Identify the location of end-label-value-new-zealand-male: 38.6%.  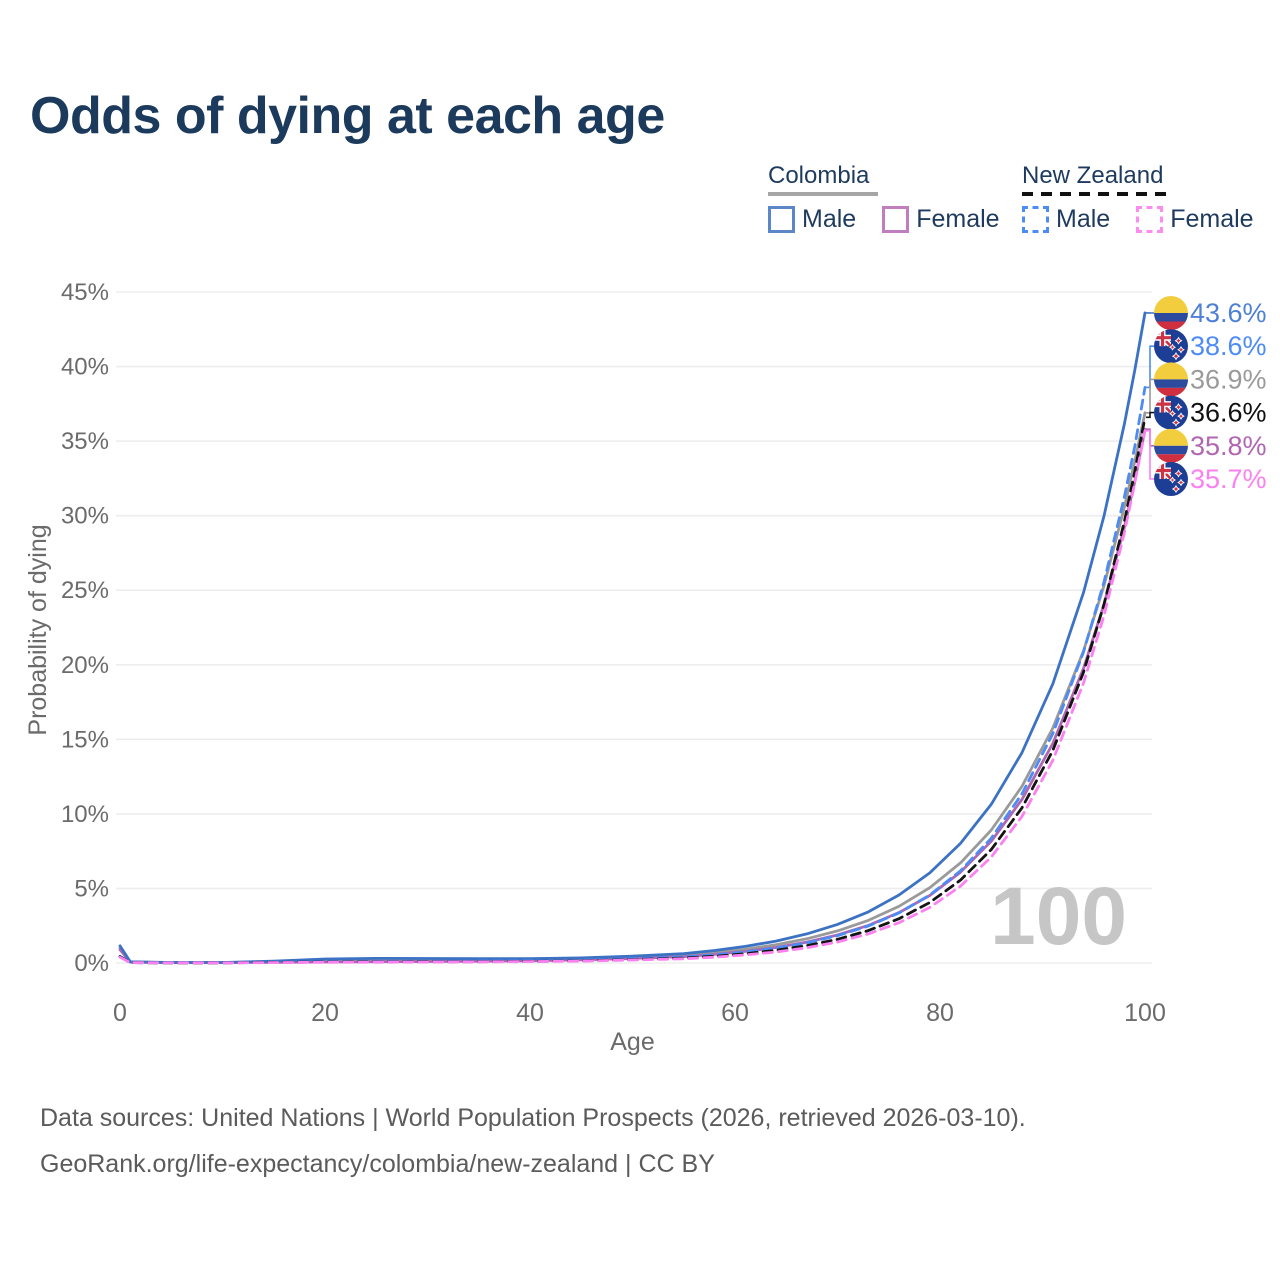
(1228, 346).